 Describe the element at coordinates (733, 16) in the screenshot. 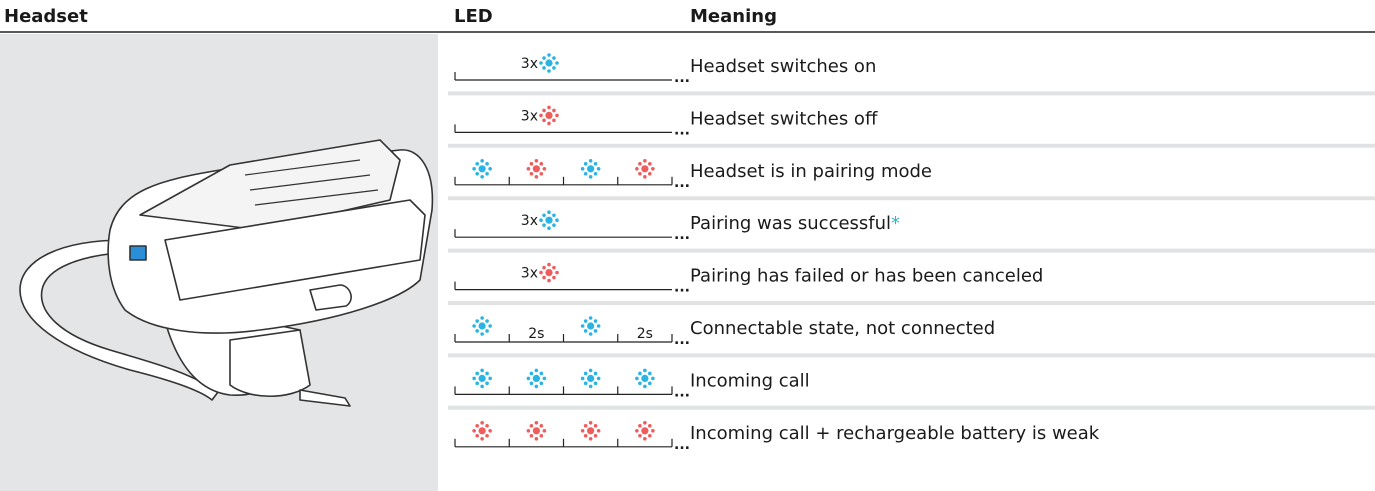

I see `header-meaning: Meaning` at that location.